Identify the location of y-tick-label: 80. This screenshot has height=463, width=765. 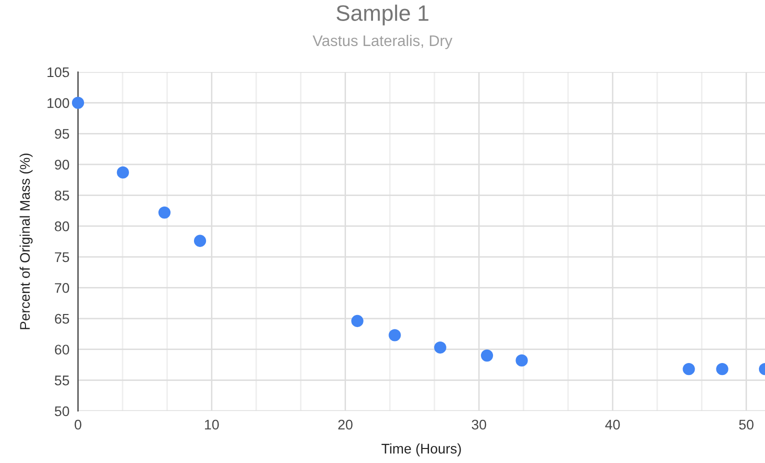
(62, 226).